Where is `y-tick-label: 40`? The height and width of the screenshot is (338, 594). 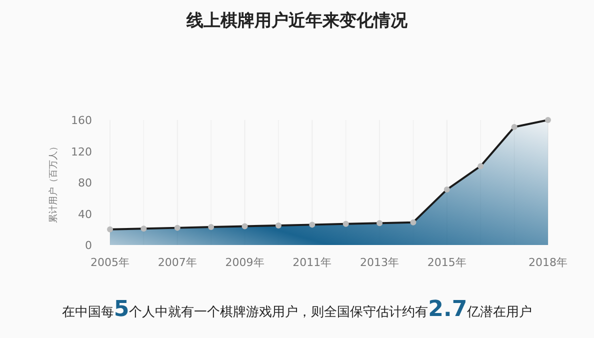 y-tick-label: 40 is located at coordinates (85, 214).